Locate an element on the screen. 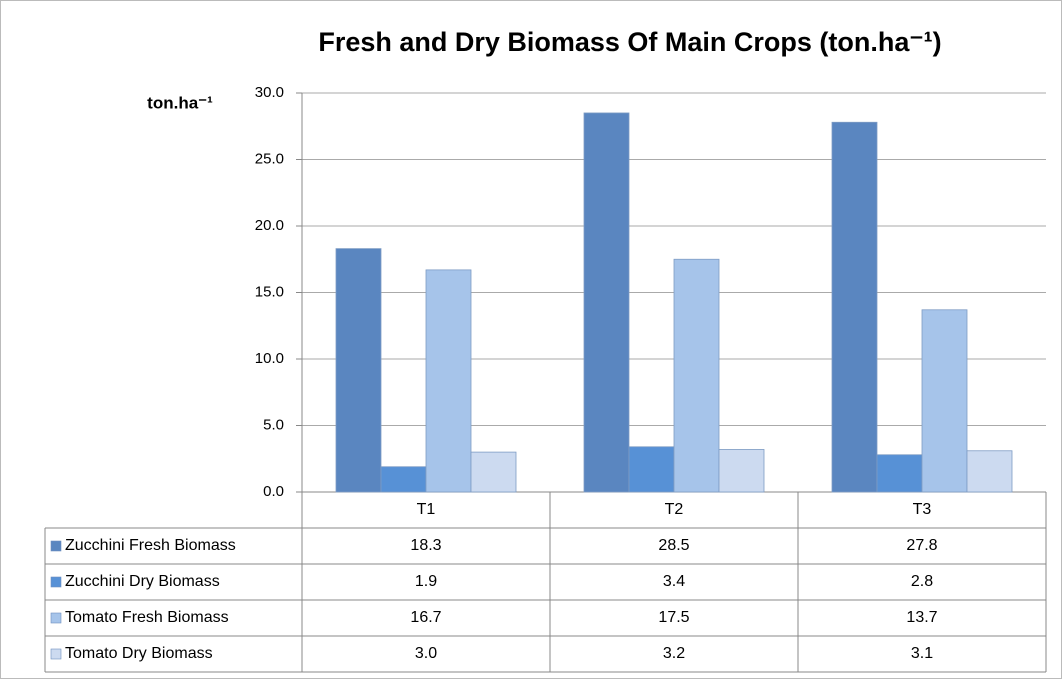 The width and height of the screenshot is (1062, 679). data-label: 27.8 is located at coordinates (921, 545).